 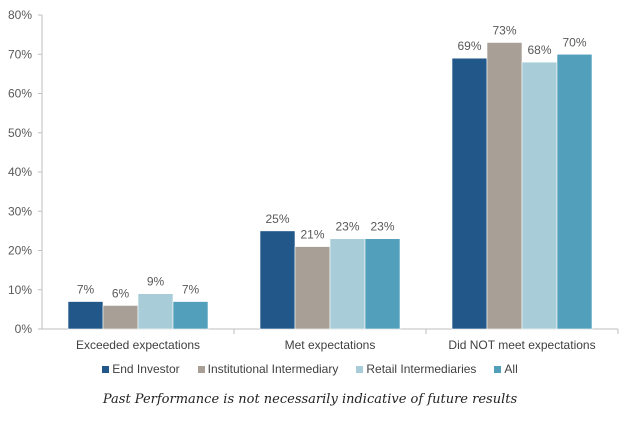 I want to click on y-tick-label: 80%, so click(x=20, y=15).